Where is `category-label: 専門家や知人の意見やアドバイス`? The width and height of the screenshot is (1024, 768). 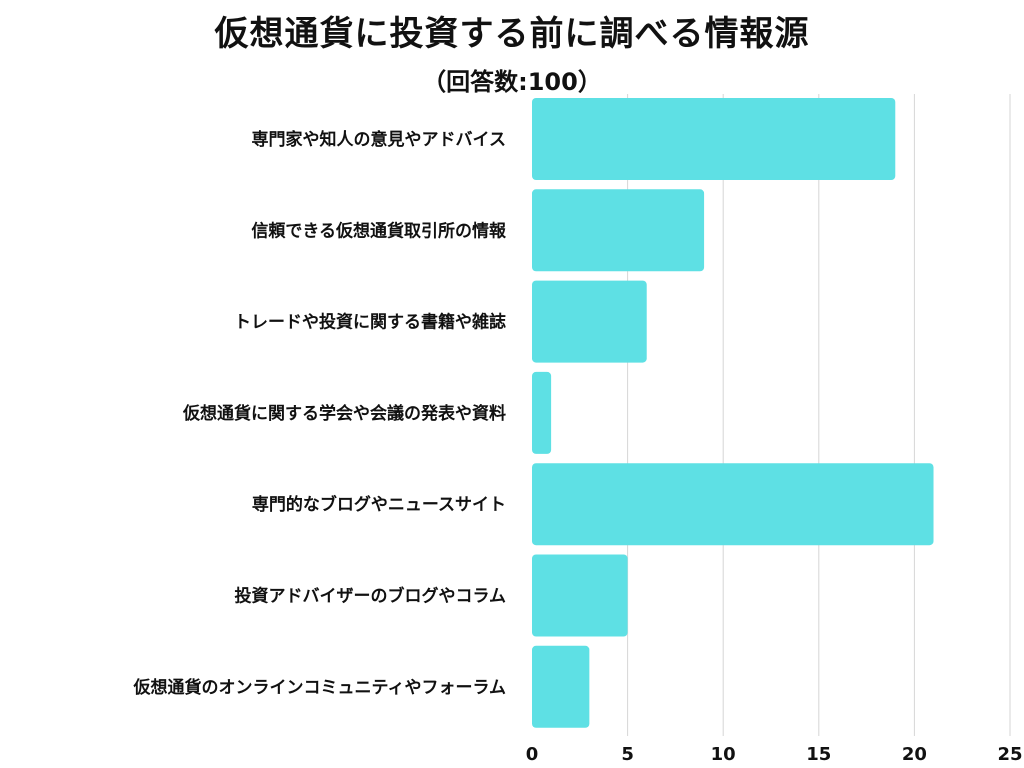
category-label: 専門家や知人の意見やアドバイス is located at coordinates (379, 139).